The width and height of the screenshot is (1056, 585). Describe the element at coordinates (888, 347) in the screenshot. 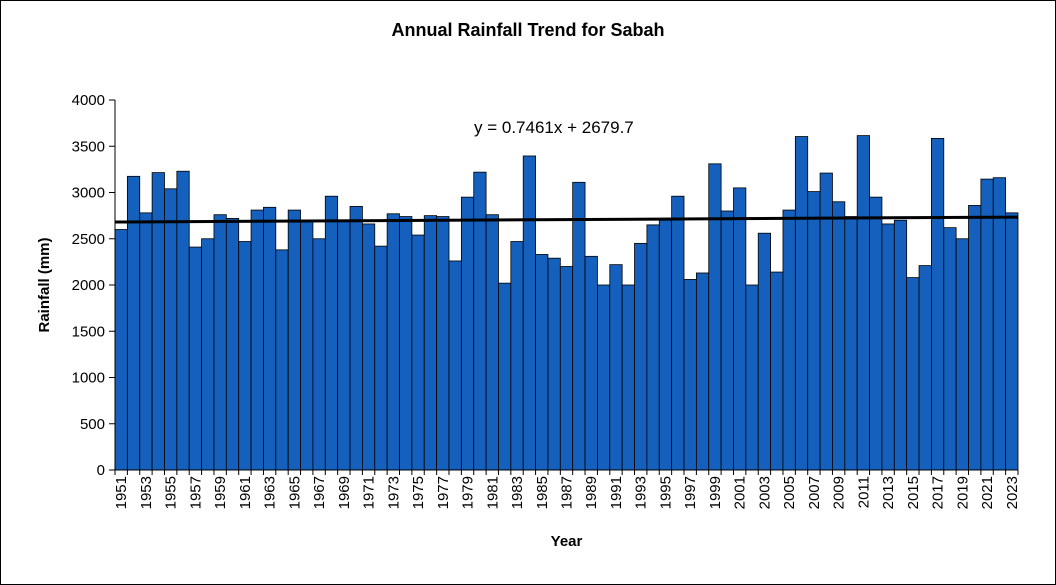

I see `bar-2013` at that location.